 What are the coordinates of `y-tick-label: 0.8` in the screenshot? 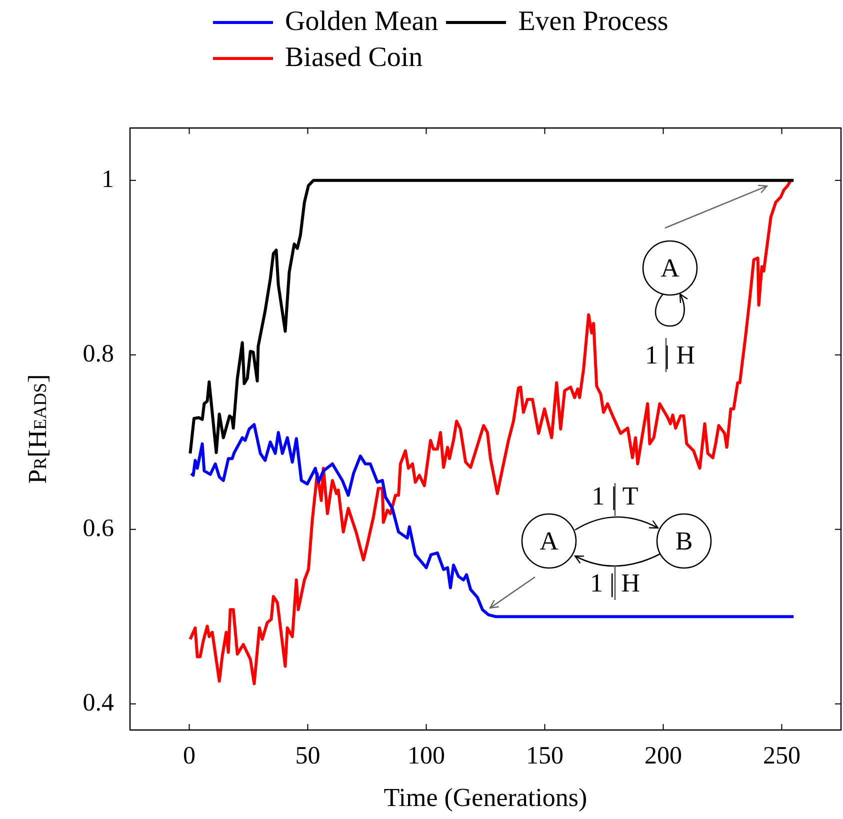 It's located at (98, 354).